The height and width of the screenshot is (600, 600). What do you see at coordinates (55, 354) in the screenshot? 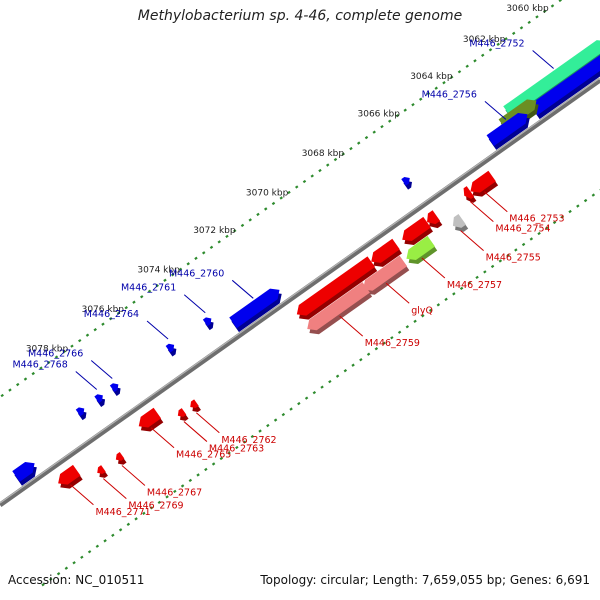
I see `gene-label-forward: M446_2766` at bounding box center [55, 354].